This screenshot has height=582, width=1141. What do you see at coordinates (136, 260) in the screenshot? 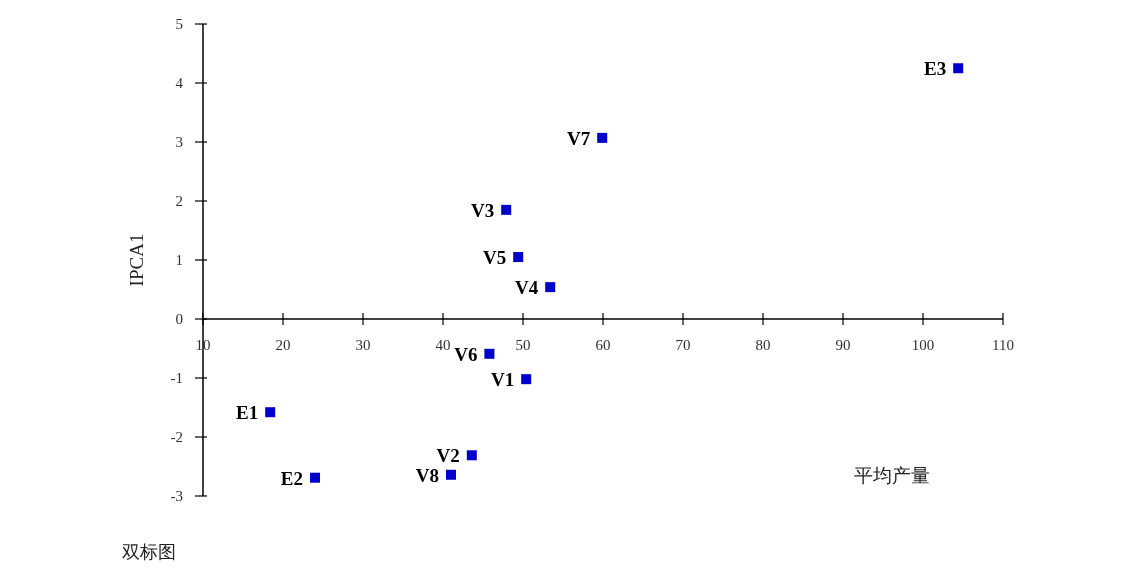
I see `y-axis-title: IPCA1` at bounding box center [136, 260].